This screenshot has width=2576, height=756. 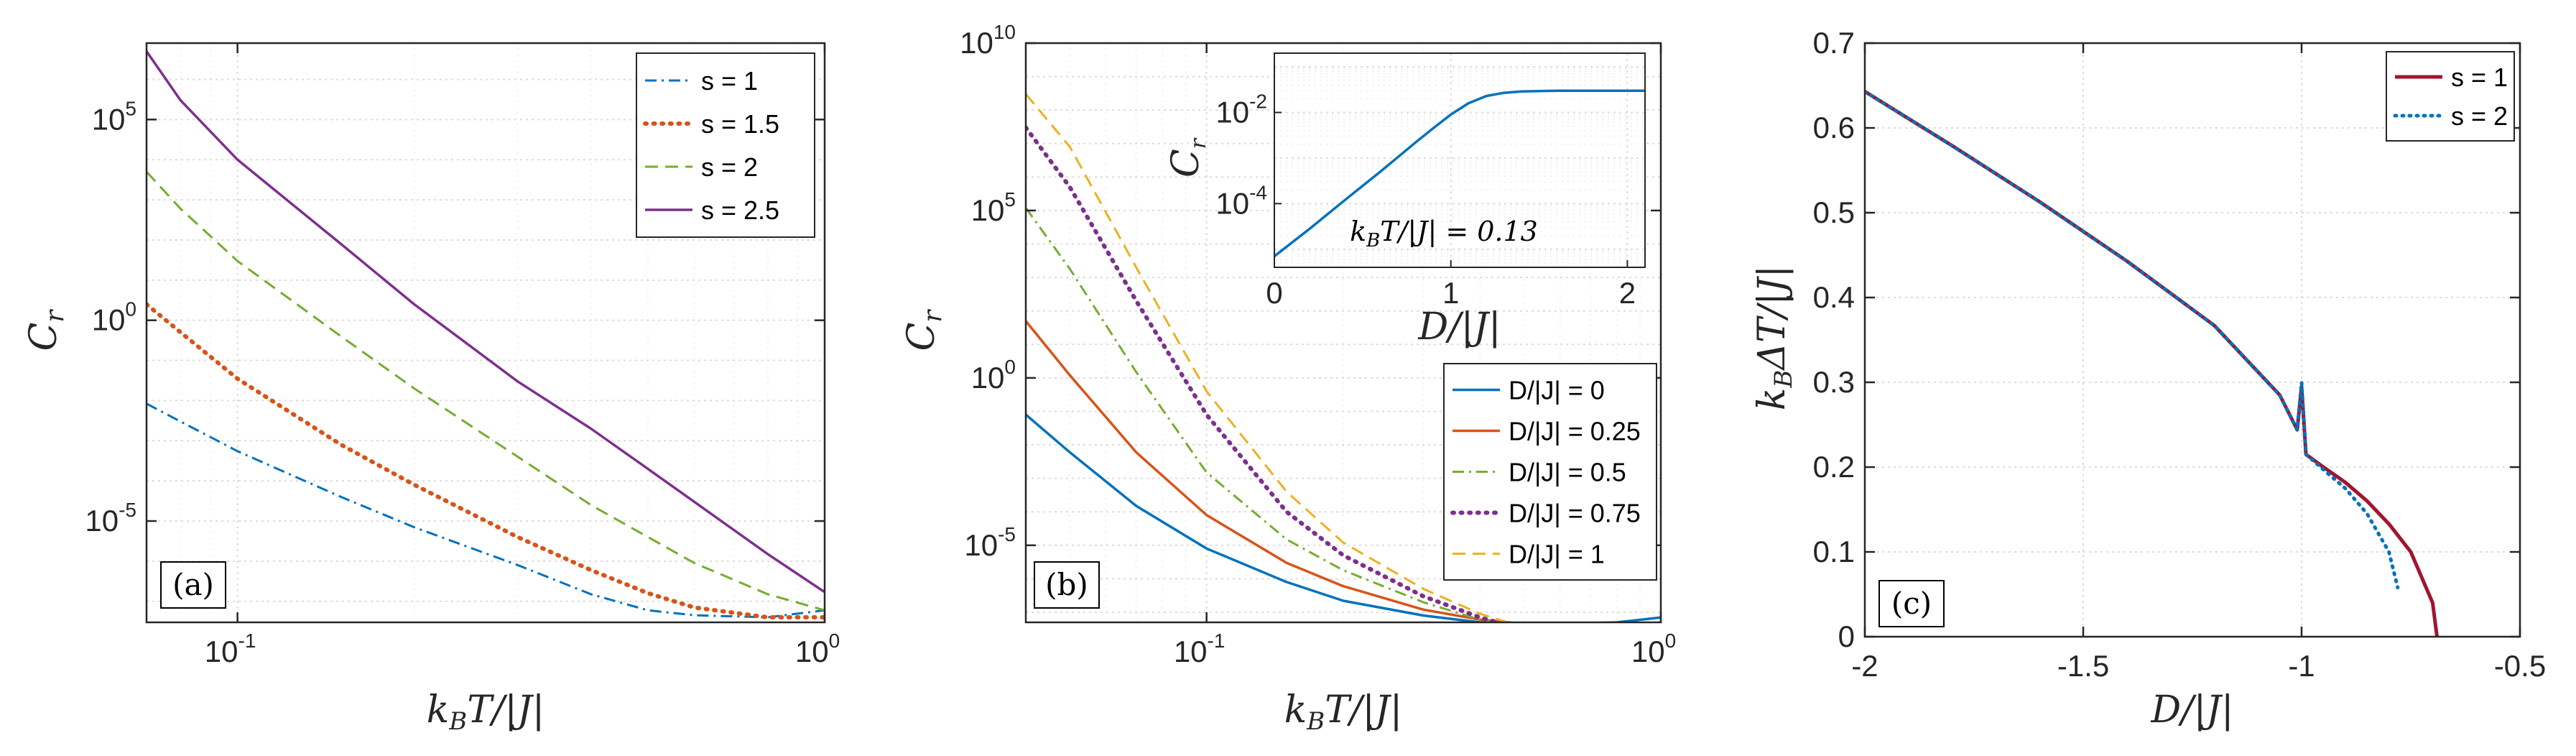 What do you see at coordinates (1459, 232) in the screenshot?
I see `inset-annotation-rest: T/|J| = 0.13` at bounding box center [1459, 232].